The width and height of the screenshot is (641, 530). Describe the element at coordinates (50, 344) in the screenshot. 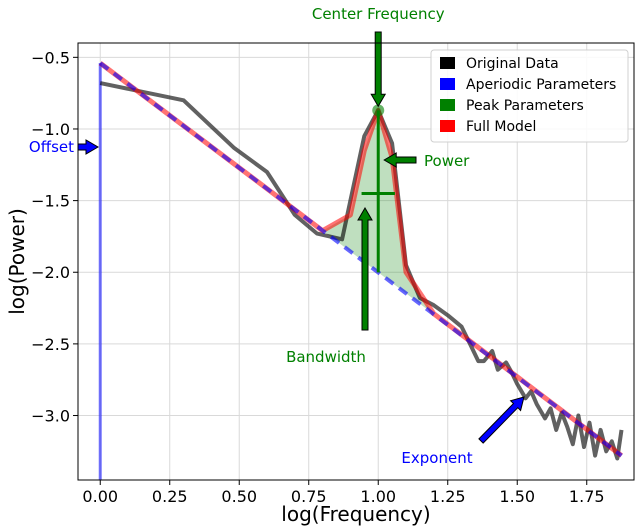

I see `y-tick-label: −2.5` at that location.